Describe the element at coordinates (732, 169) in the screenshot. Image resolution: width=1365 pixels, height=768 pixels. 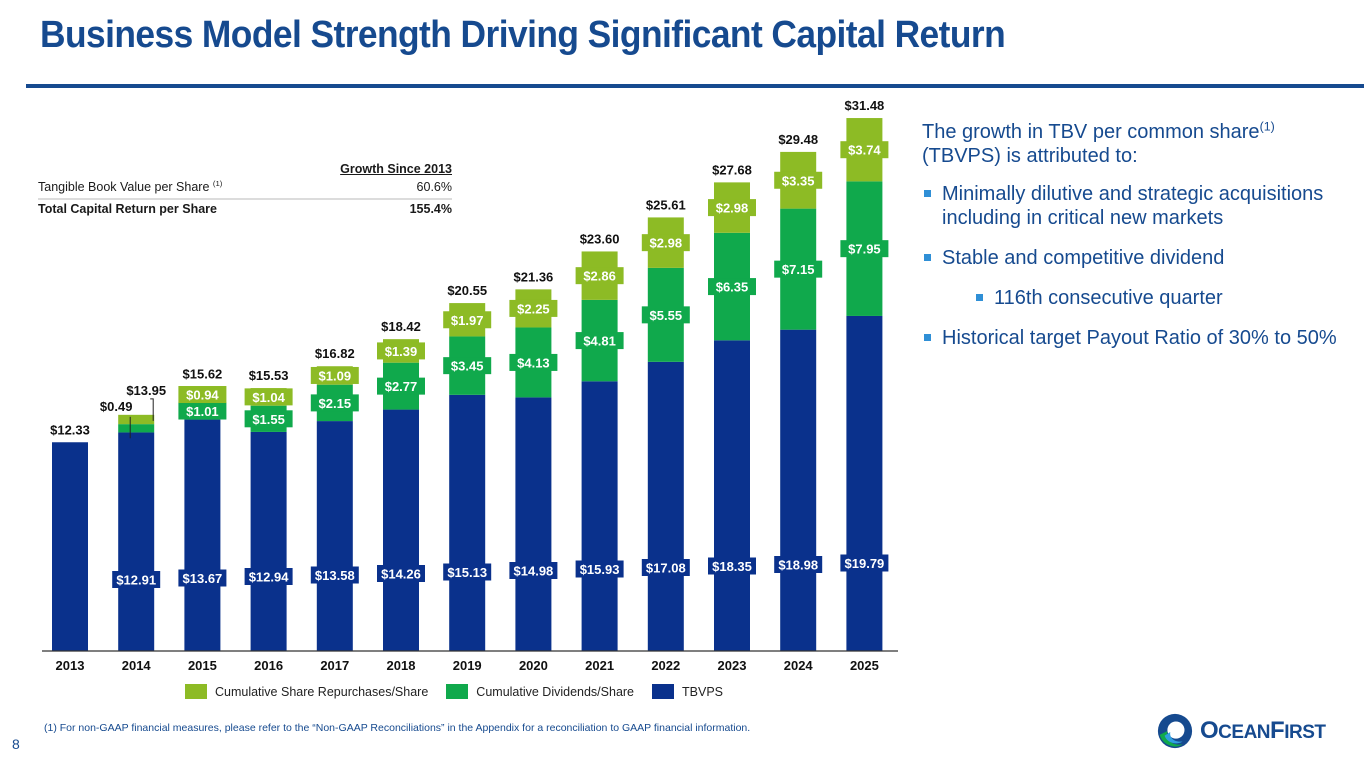
I see `total-label-2023: $27.68` at that location.